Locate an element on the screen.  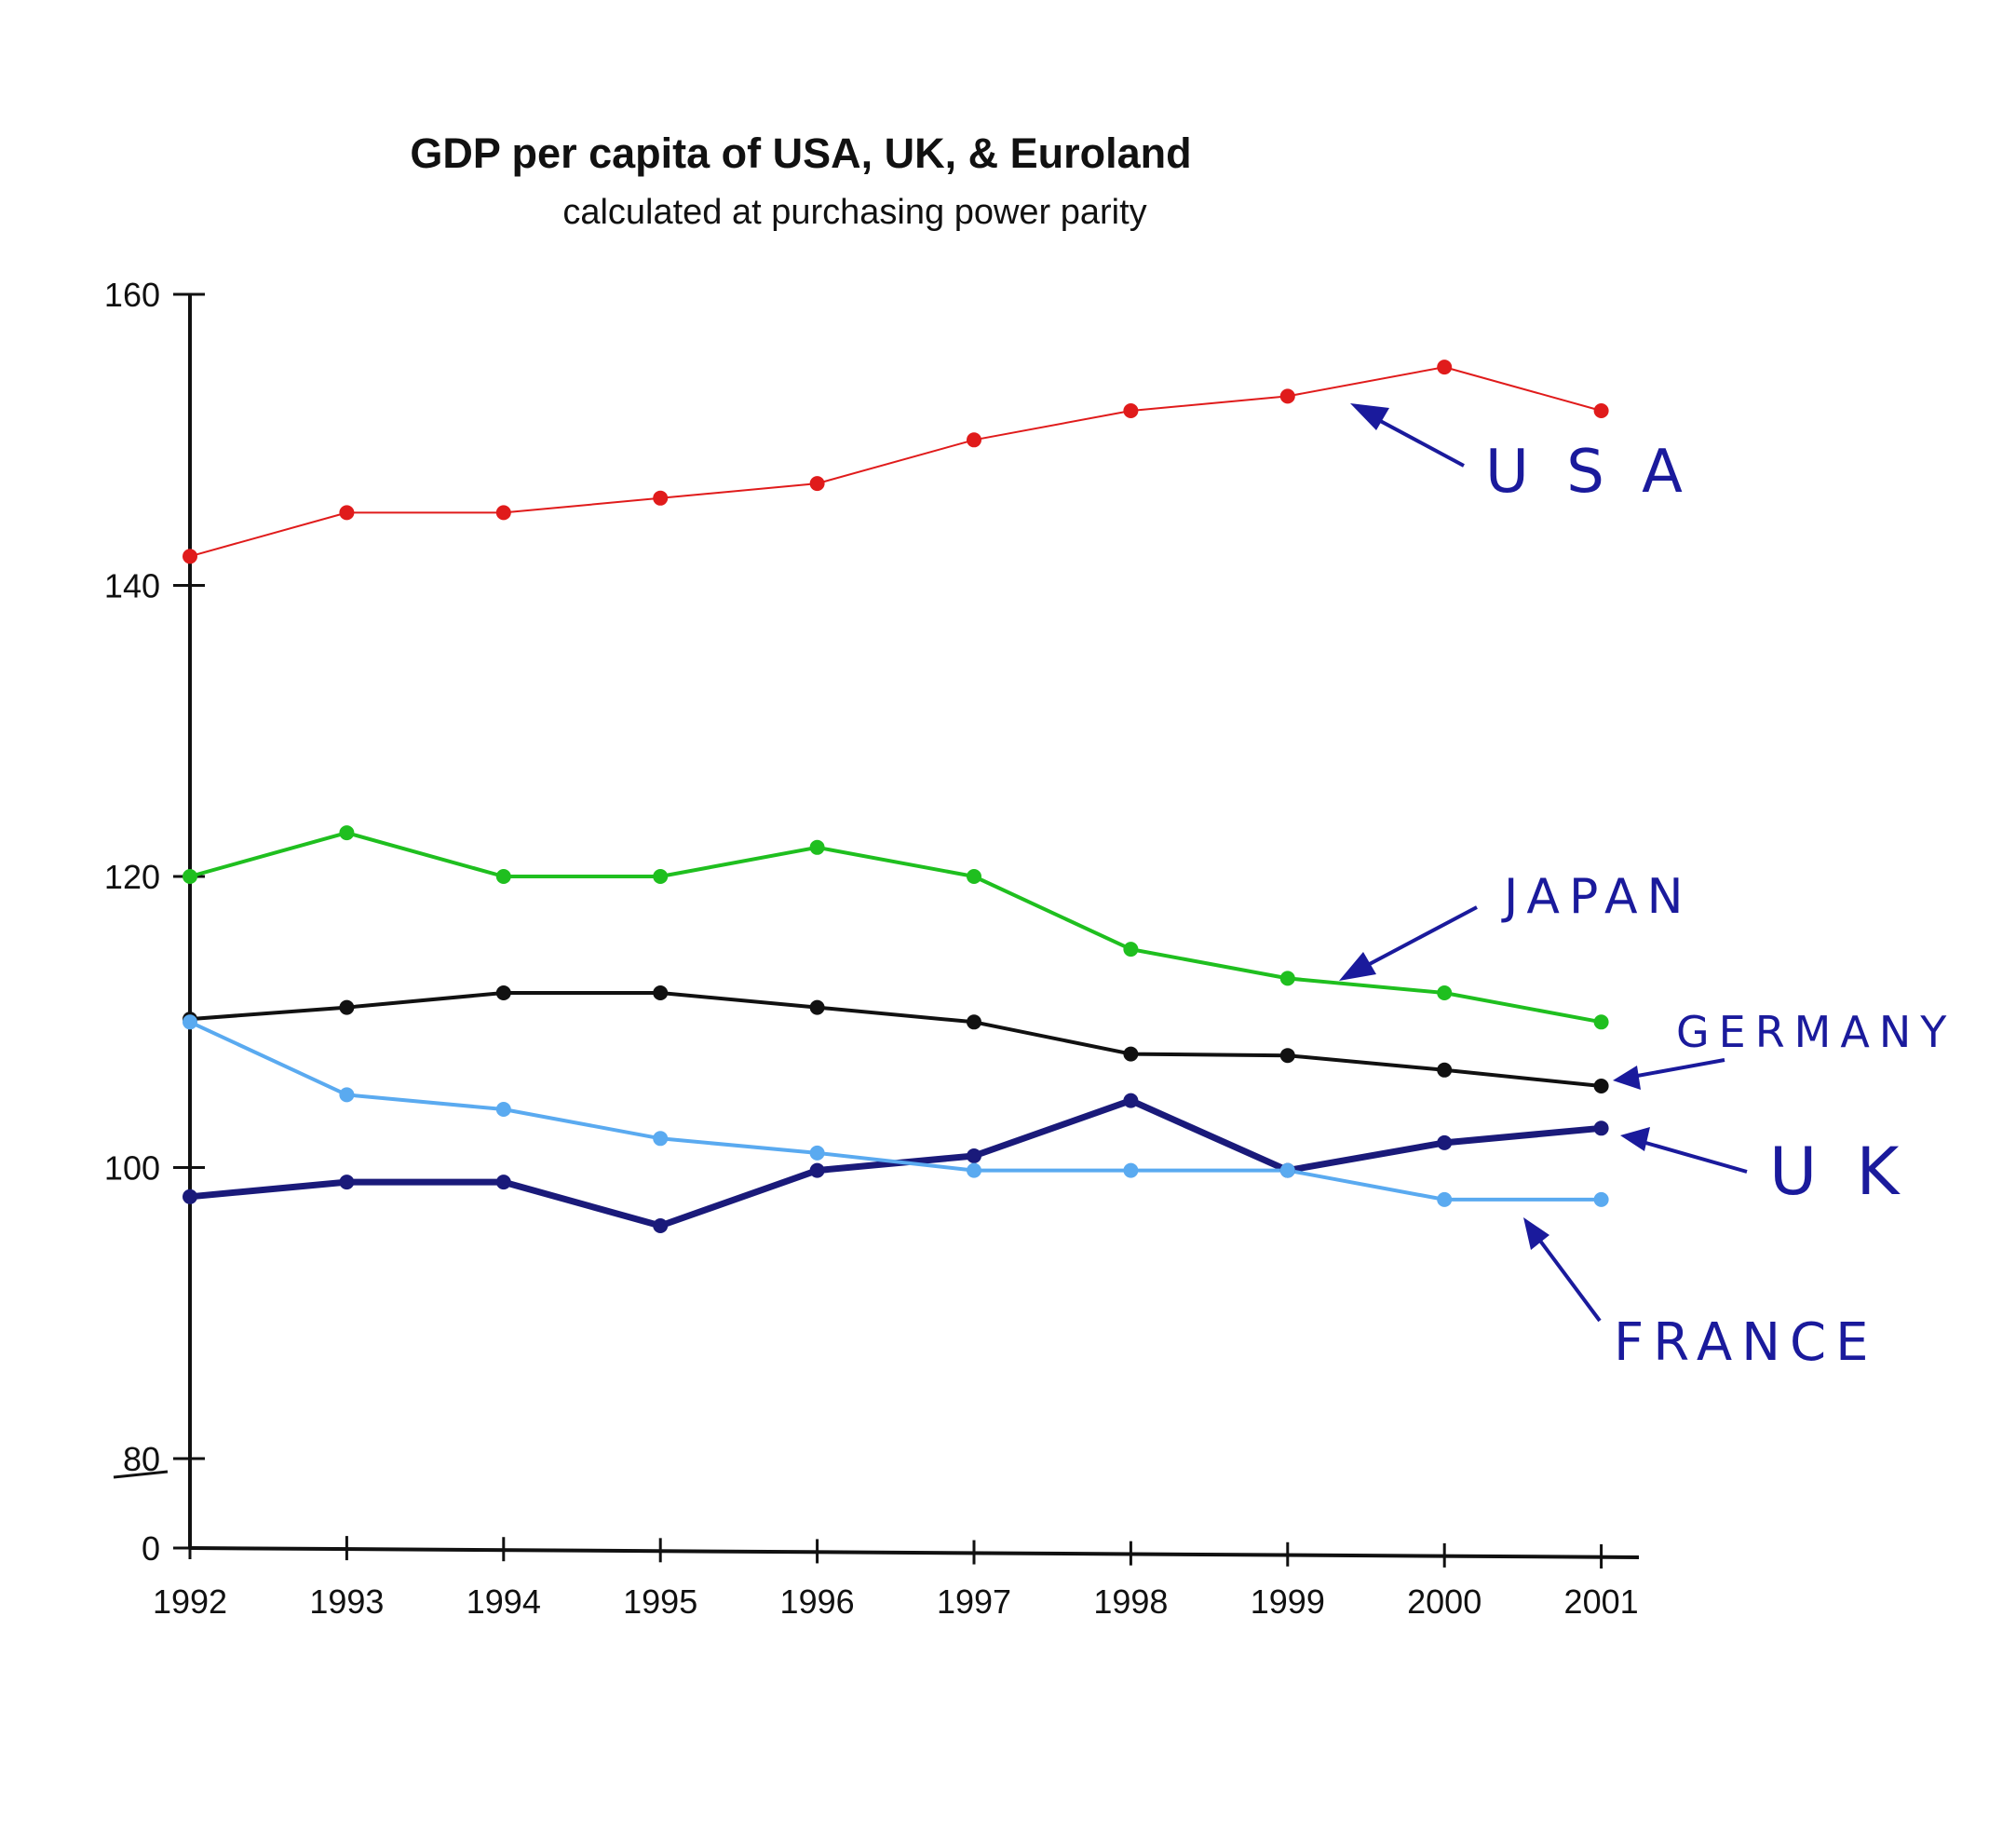
x-tick-label: 1995 is located at coordinates (660, 1601).